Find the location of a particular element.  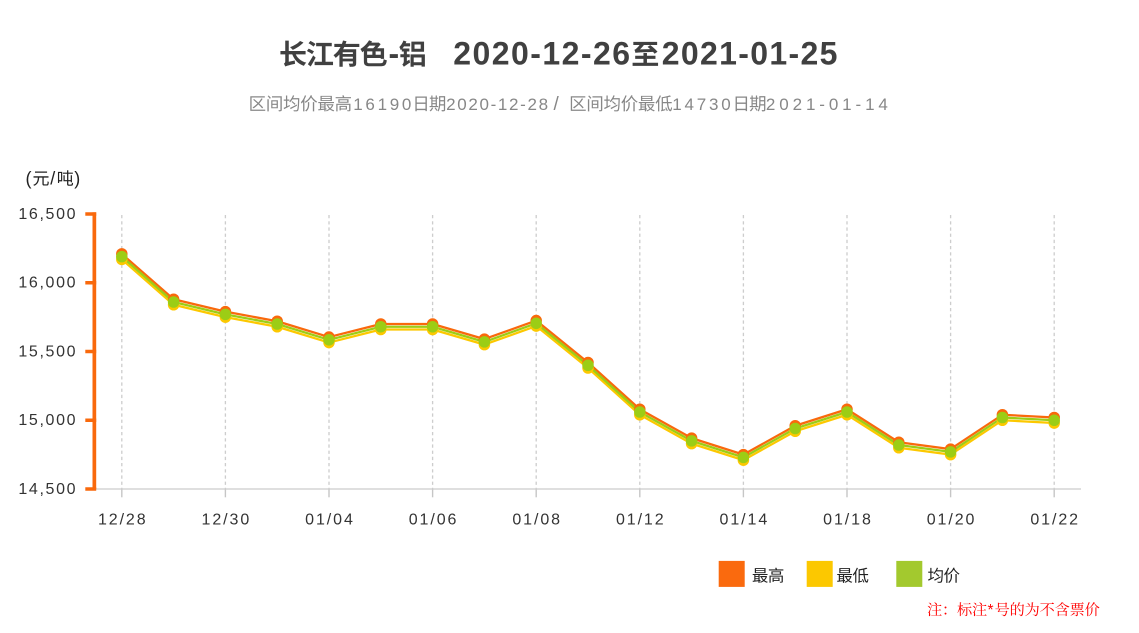

svg-text: 01/06 is located at coordinates (433, 520).